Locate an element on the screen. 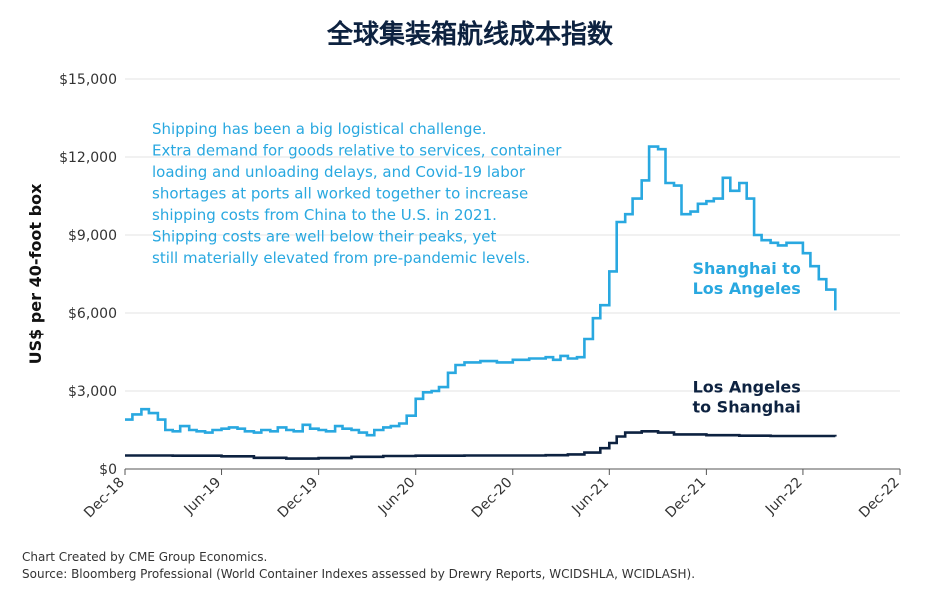 The width and height of the screenshot is (940, 600). x-tick-label: Dec-21 is located at coordinates (686, 498).